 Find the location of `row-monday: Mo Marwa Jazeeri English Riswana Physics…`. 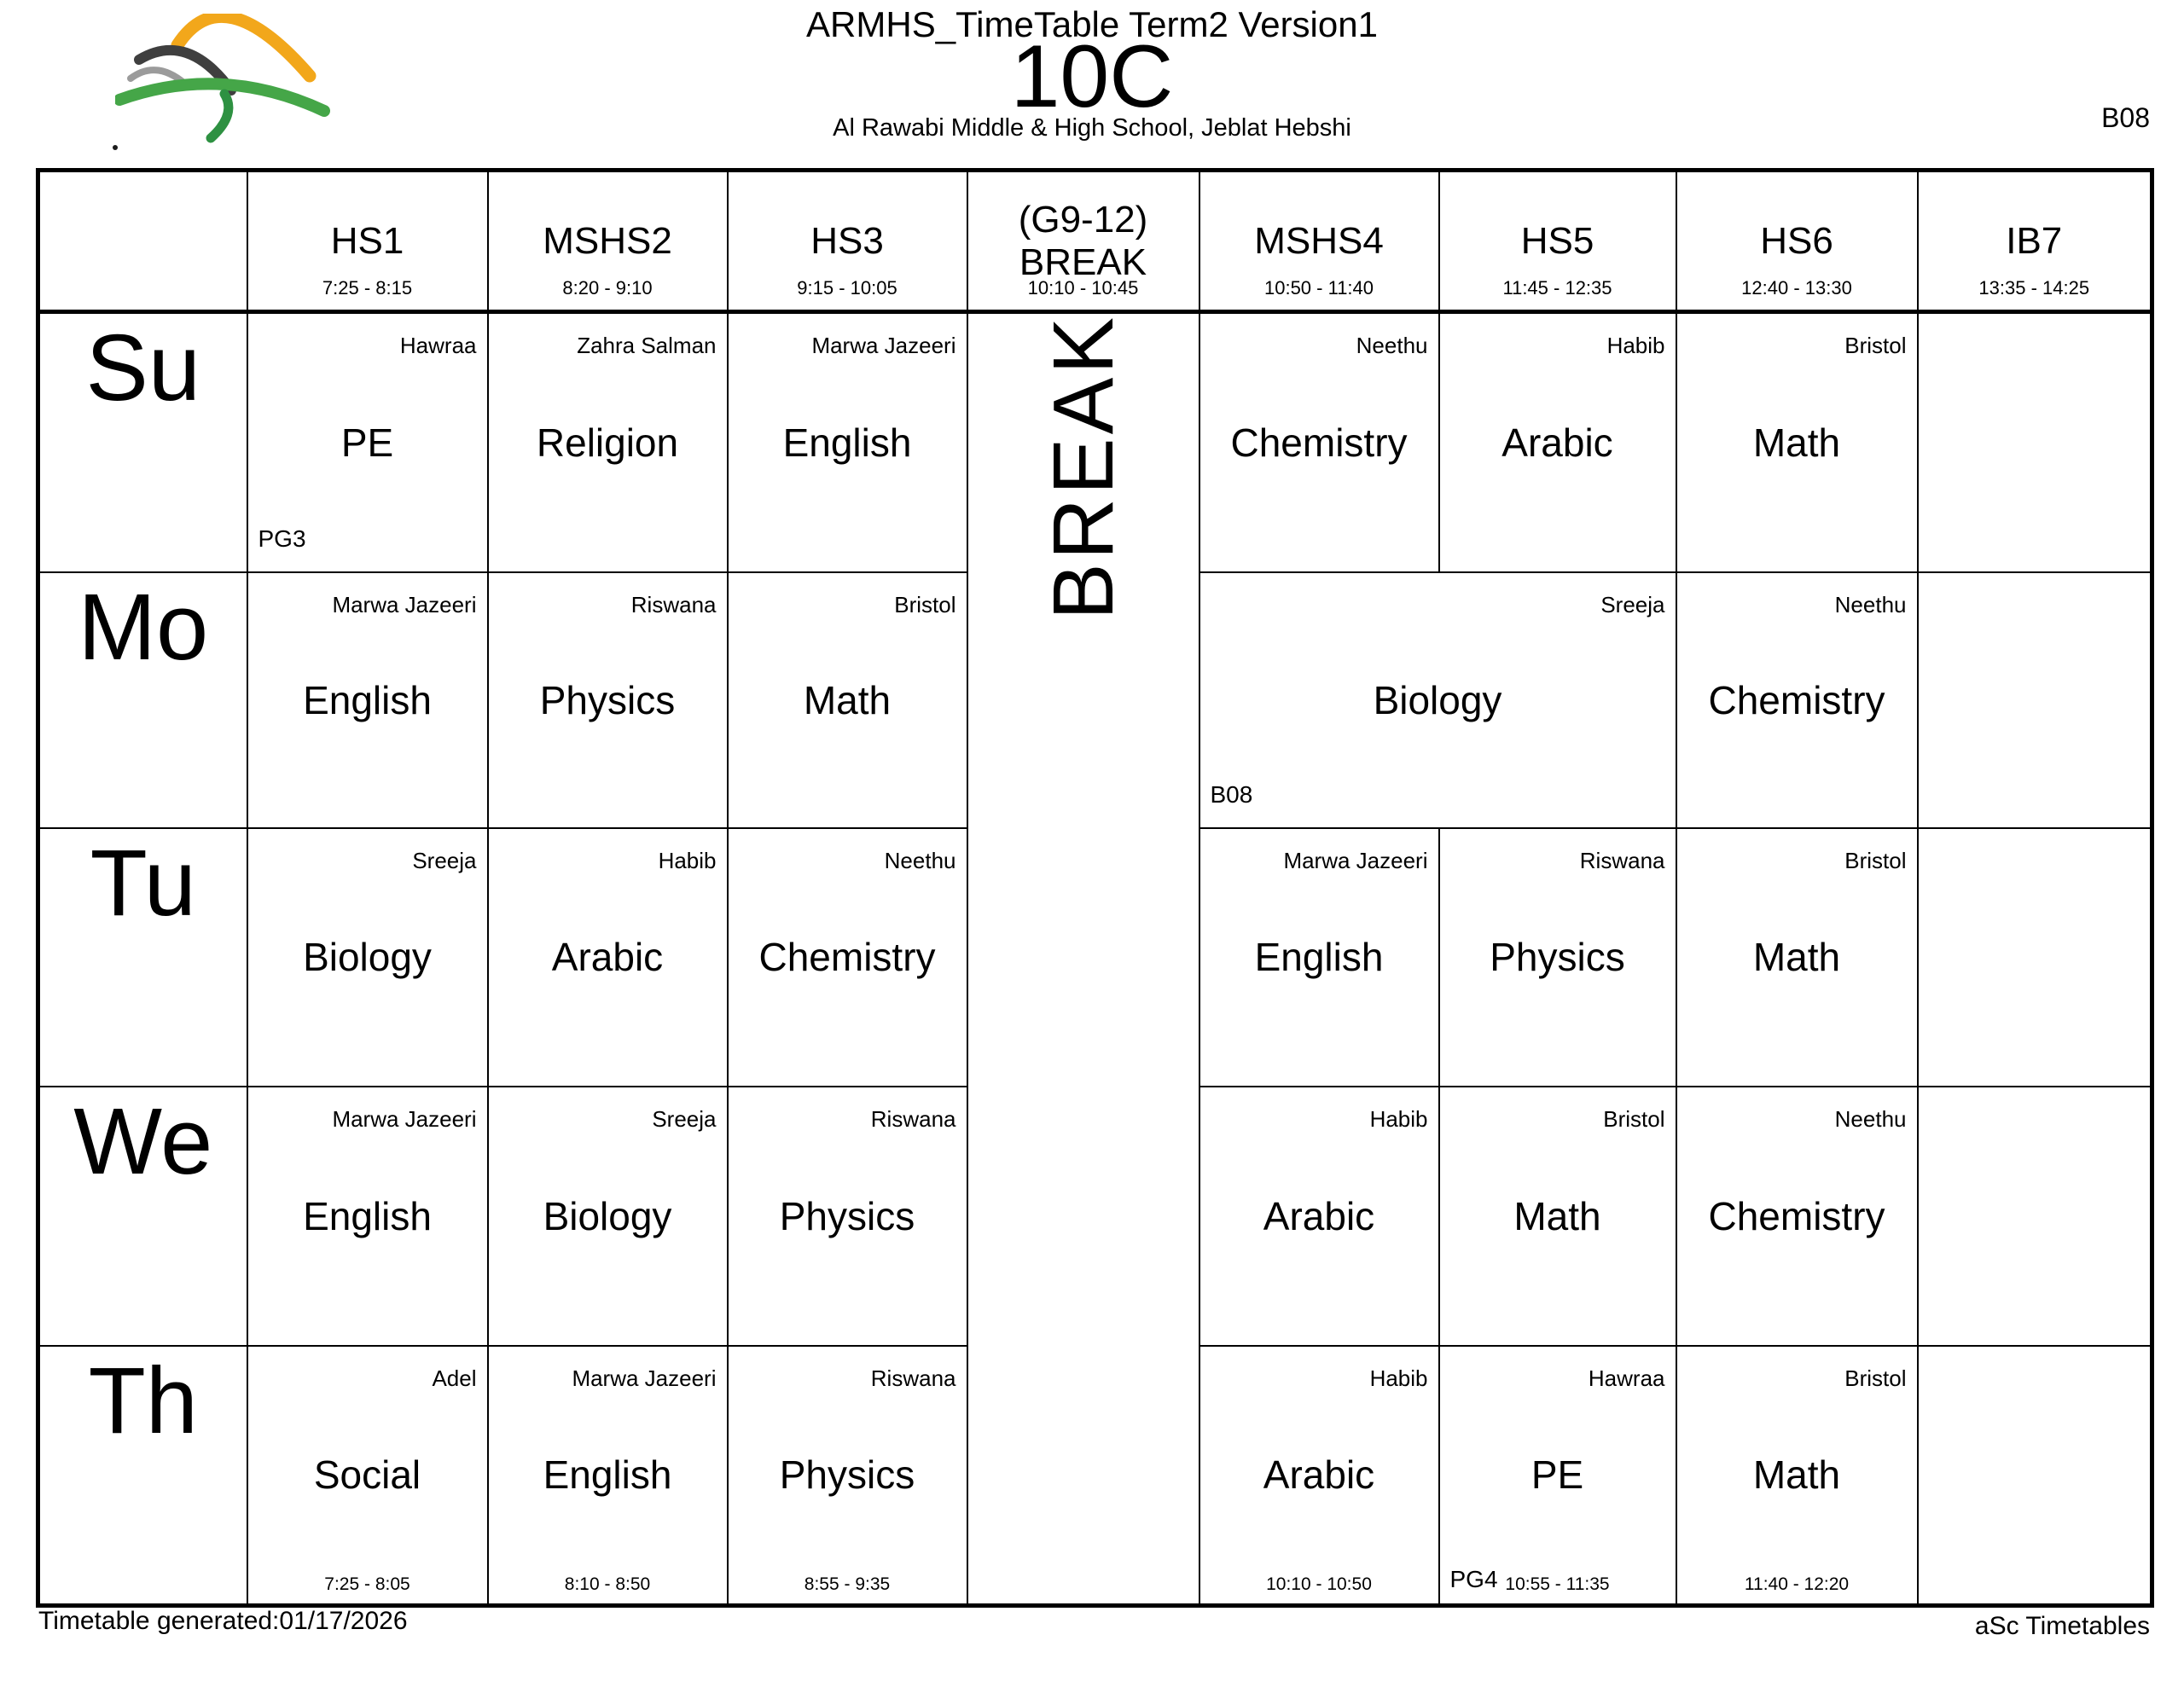

row-monday: Mo Marwa Jazeeri English Riswana Physics… is located at coordinates (1095, 700).